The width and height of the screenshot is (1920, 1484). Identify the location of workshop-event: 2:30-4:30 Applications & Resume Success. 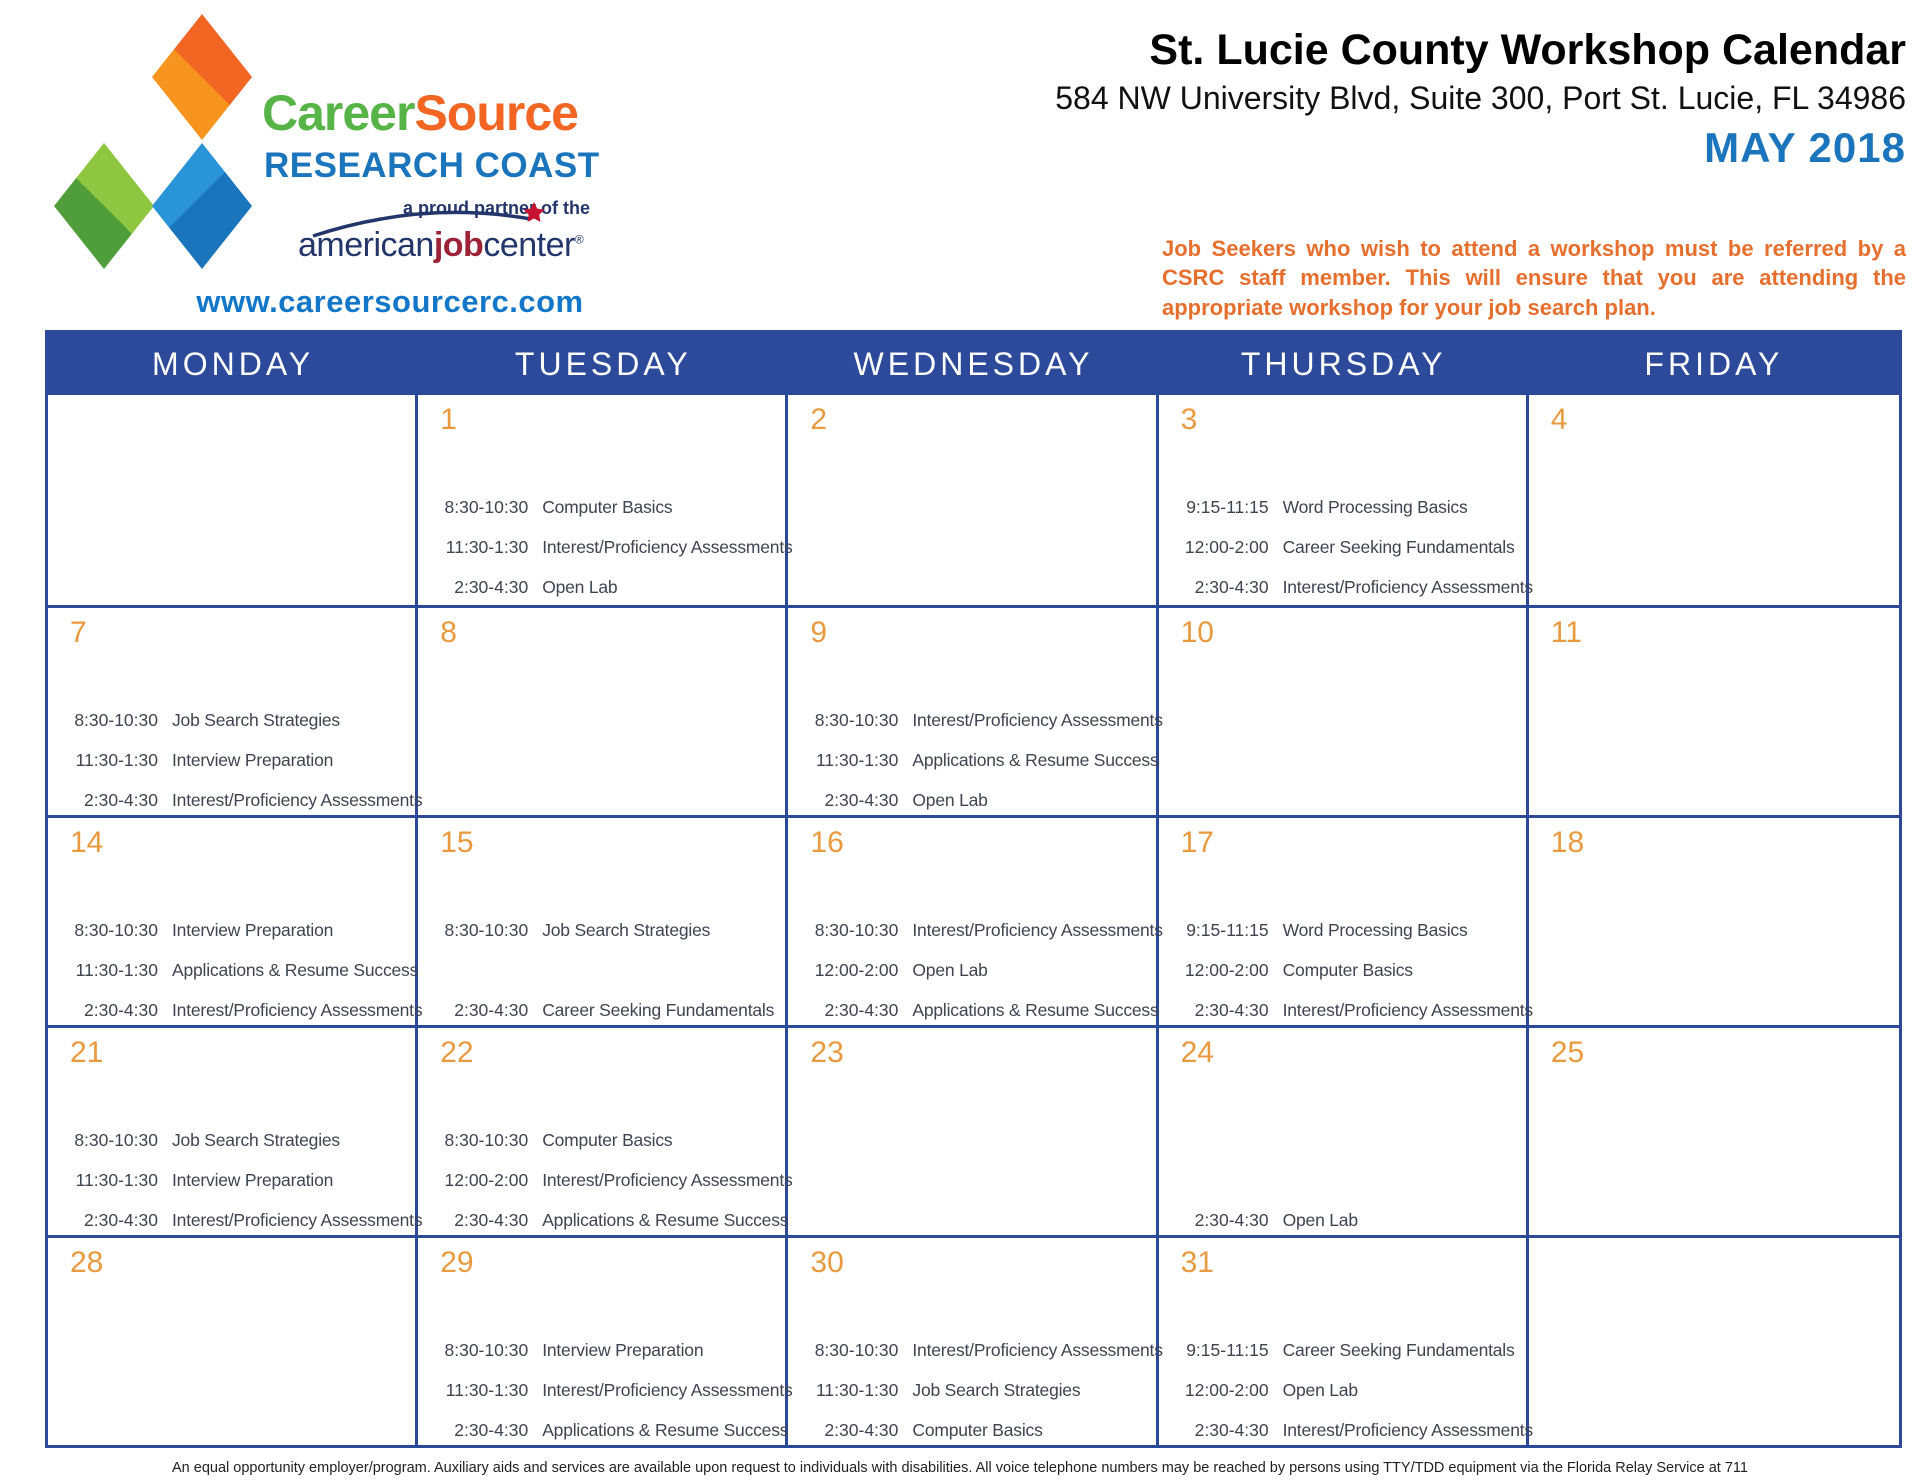
(608, 1220).